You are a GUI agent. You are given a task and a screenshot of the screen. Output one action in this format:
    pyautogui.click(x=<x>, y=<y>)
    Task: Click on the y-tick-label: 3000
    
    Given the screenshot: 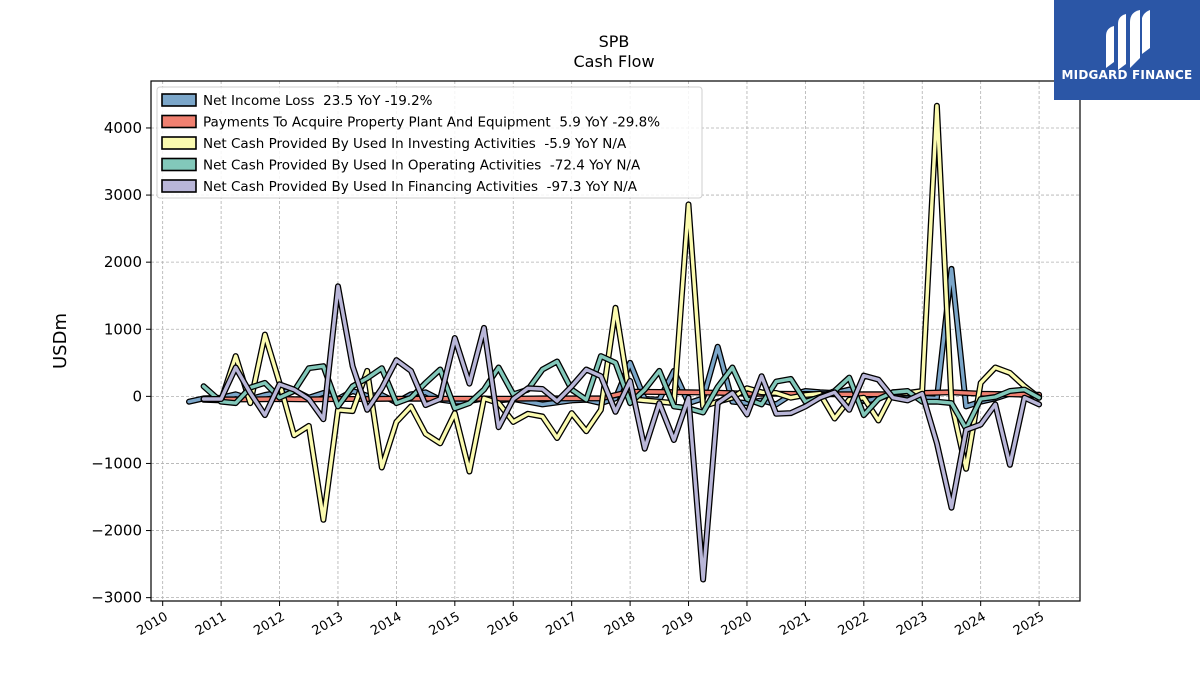 What is the action you would take?
    pyautogui.click(x=123, y=195)
    